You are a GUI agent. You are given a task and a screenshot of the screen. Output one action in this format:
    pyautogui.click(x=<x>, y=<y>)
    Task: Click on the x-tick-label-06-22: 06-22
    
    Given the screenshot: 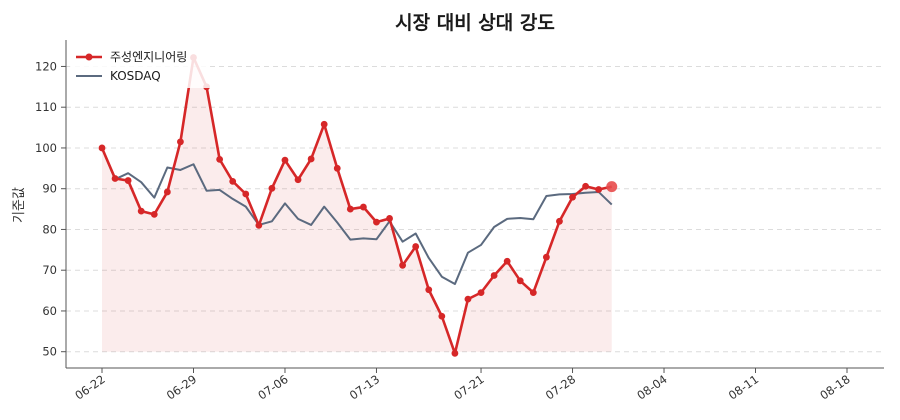 What is the action you would take?
    pyautogui.click(x=89, y=387)
    